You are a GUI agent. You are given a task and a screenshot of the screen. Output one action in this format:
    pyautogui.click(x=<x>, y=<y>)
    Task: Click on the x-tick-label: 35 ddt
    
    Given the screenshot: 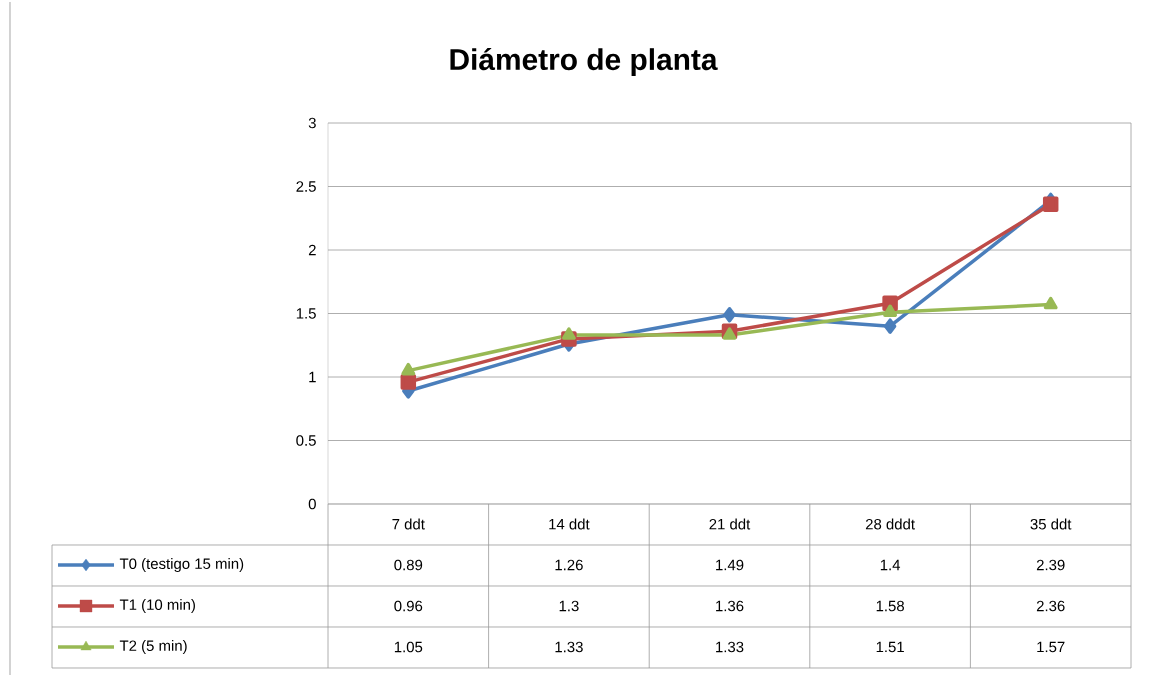 What is the action you would take?
    pyautogui.click(x=1051, y=524)
    